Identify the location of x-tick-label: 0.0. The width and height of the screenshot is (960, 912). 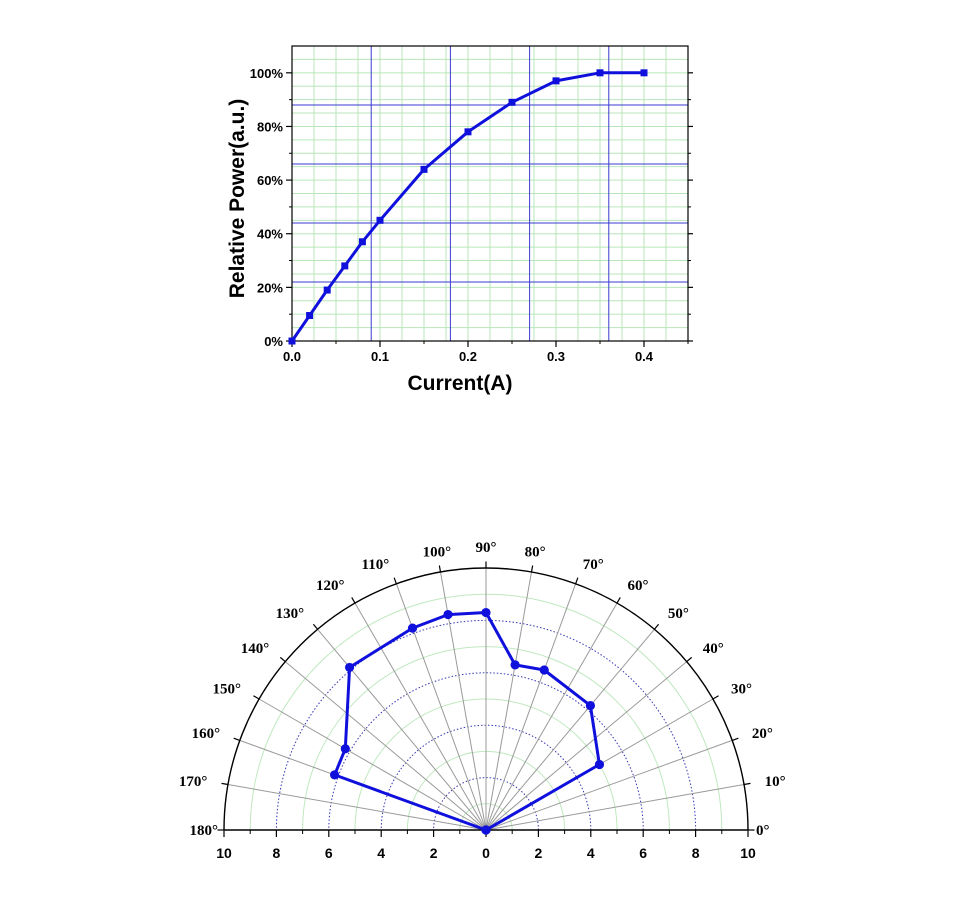
(292, 356).